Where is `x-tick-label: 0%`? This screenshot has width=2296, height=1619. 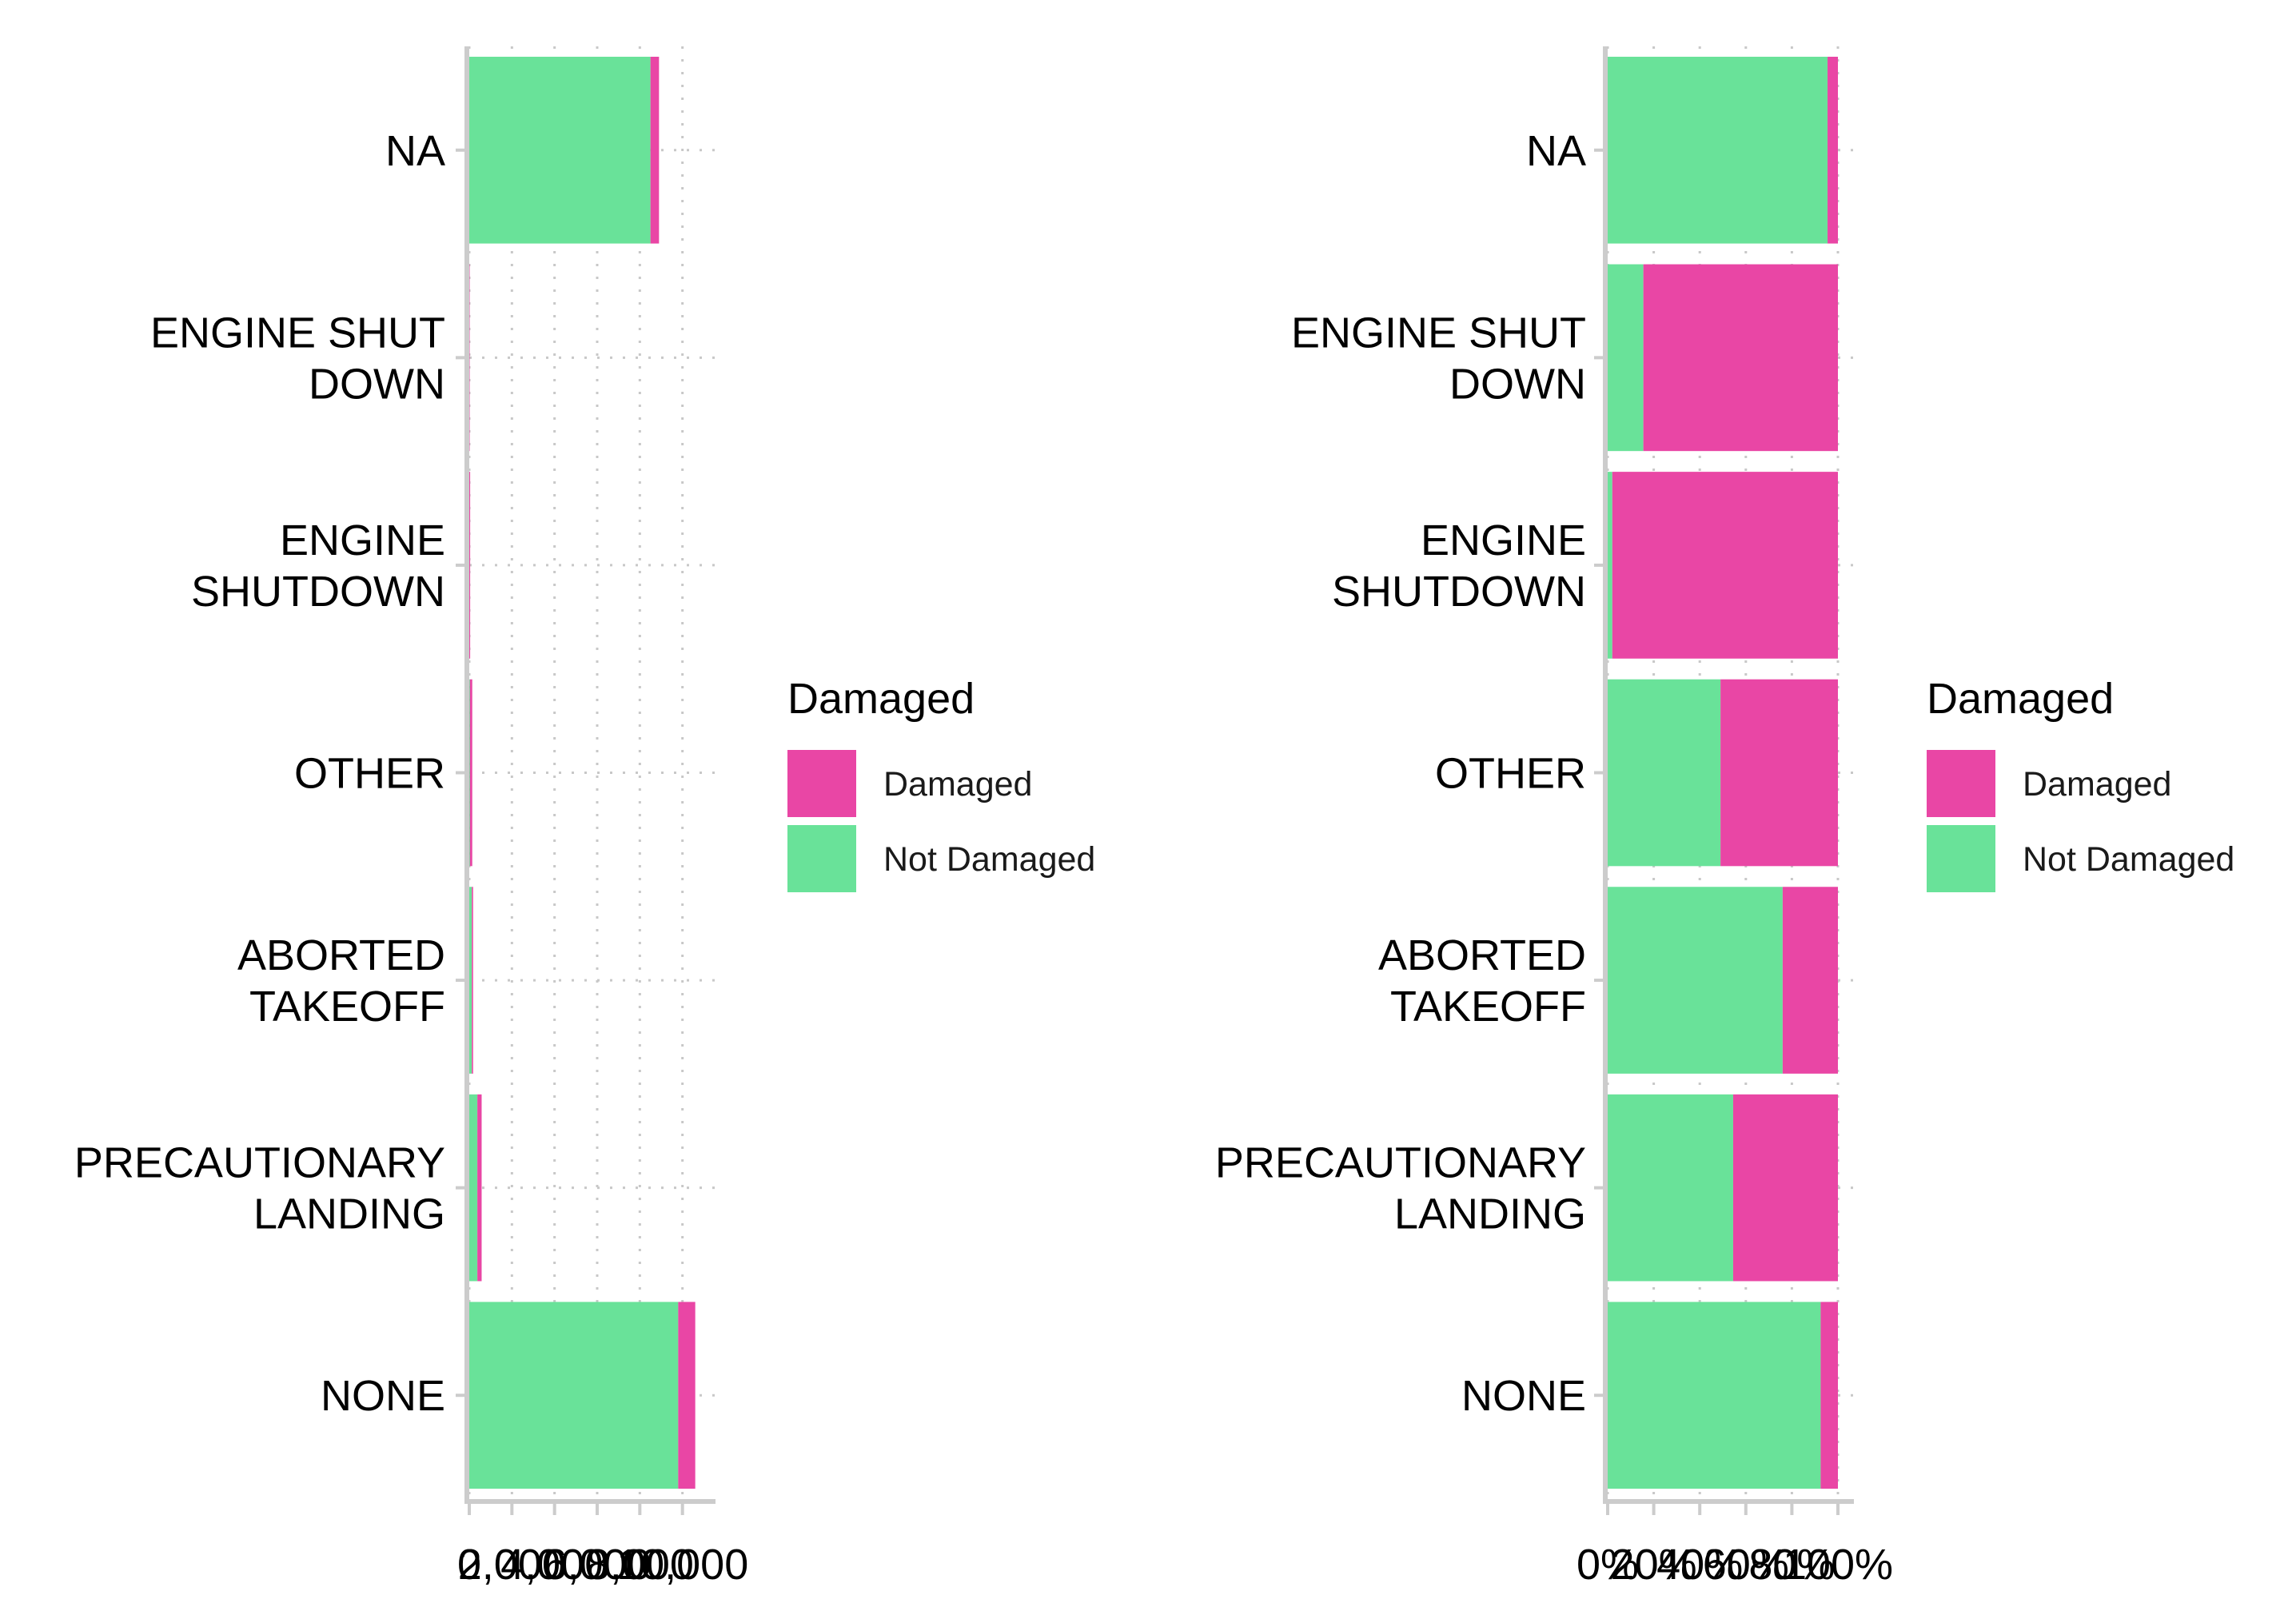
x-tick-label: 0% is located at coordinates (1608, 1565).